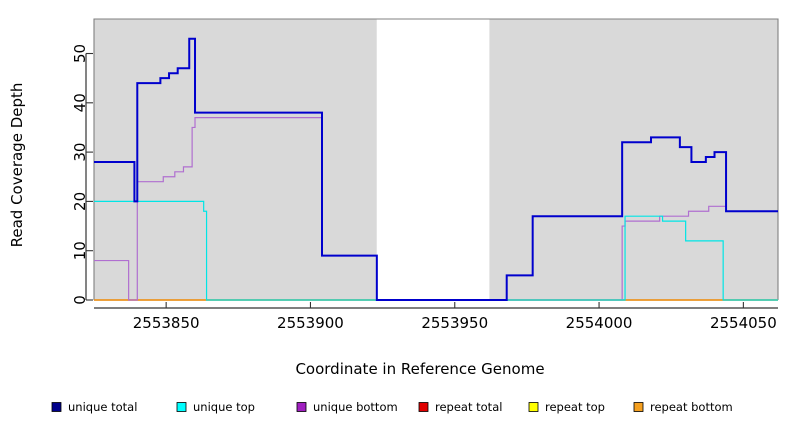 Image resolution: width=792 pixels, height=432 pixels. What do you see at coordinates (80, 102) in the screenshot?
I see `y-tick-label: 40` at bounding box center [80, 102].